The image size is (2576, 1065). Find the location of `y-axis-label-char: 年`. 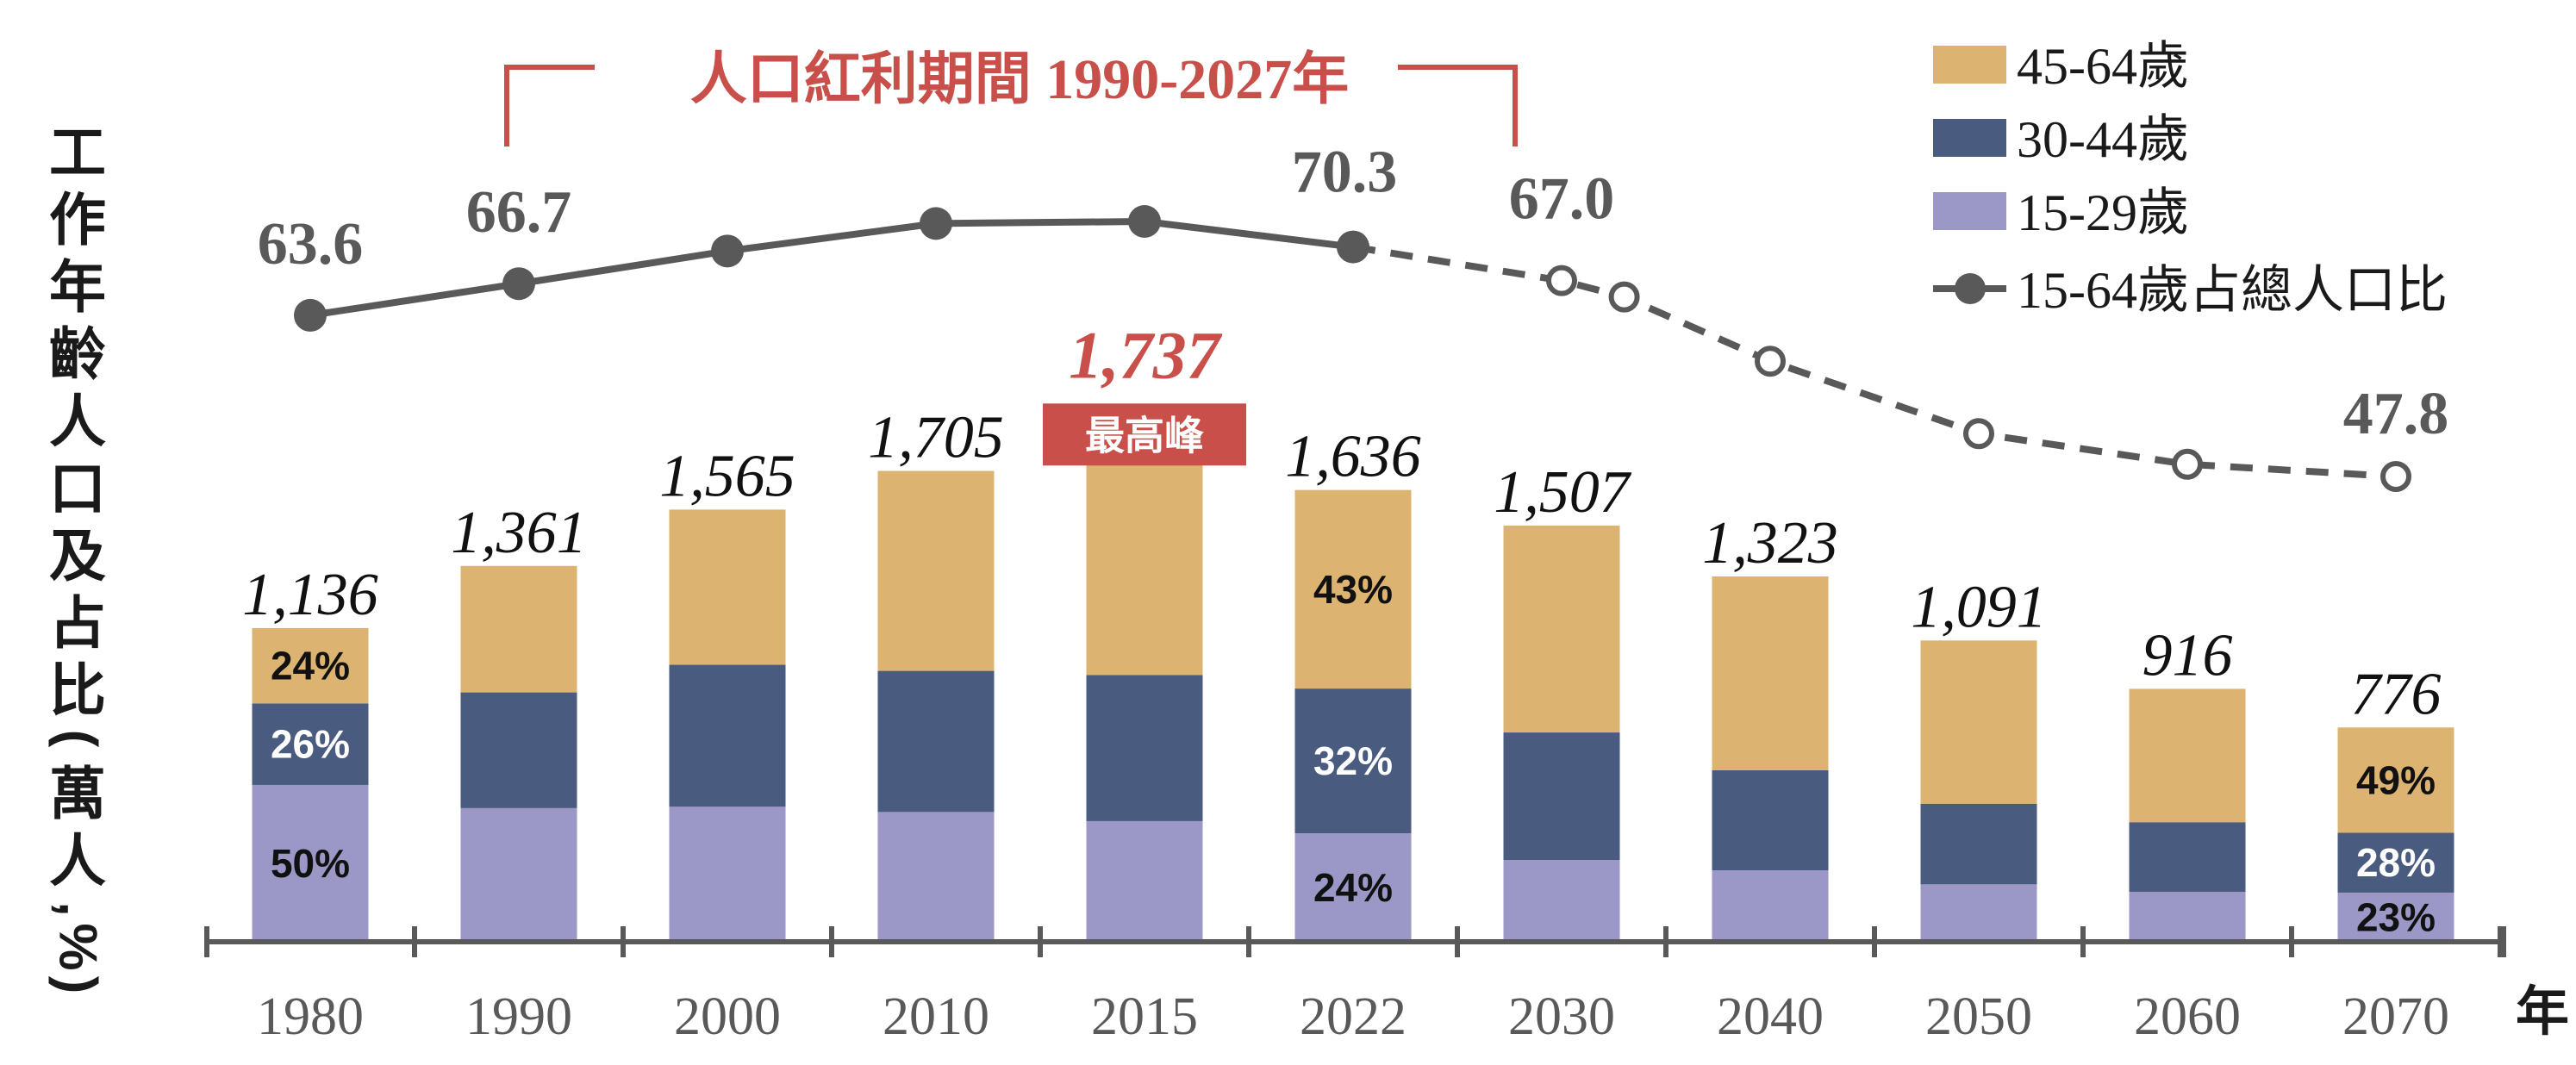

y-axis-label-char: 年 is located at coordinates (77, 287).